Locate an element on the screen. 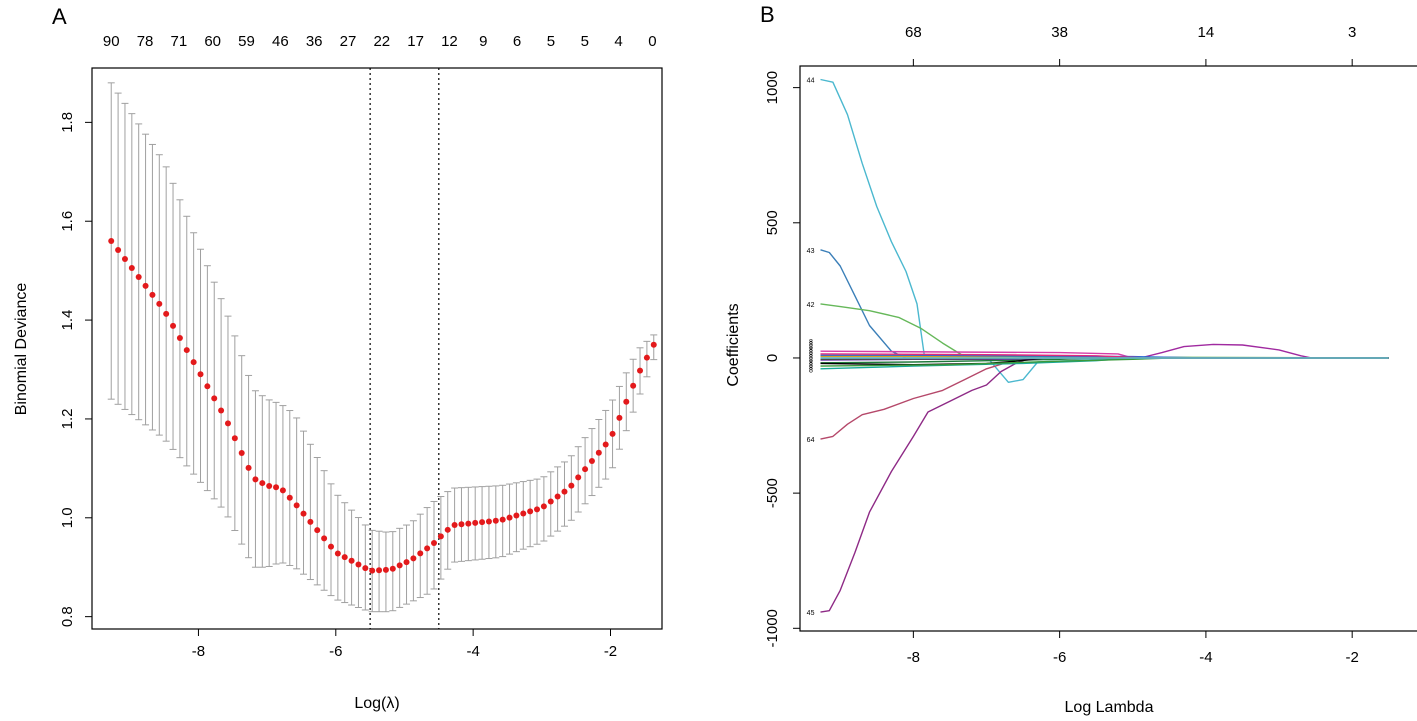 The height and width of the screenshot is (721, 1417). panel-a-label: A is located at coordinates (59, 16).